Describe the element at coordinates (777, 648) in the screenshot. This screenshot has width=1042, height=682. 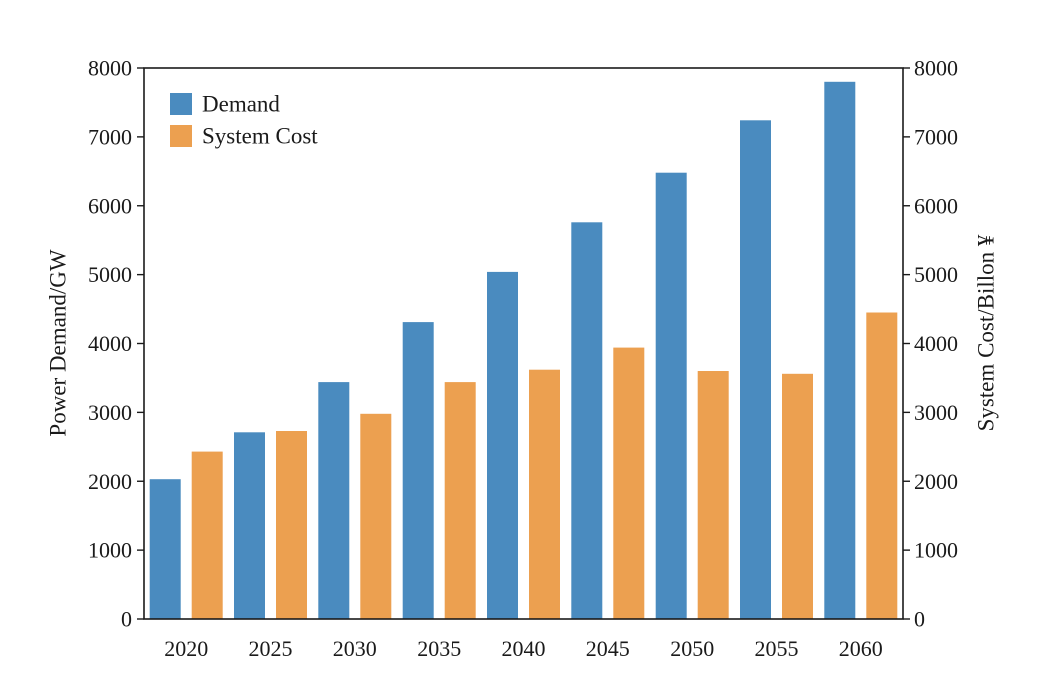
I see `x-tick-label: 2055` at that location.